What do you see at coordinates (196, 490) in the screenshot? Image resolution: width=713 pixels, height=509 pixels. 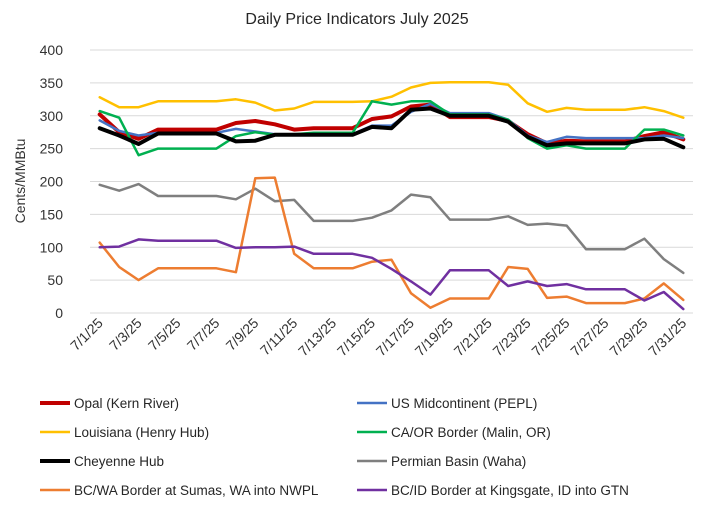 I see `legend-label: BC/WA Border at Sumas, WA into NWPL` at bounding box center [196, 490].